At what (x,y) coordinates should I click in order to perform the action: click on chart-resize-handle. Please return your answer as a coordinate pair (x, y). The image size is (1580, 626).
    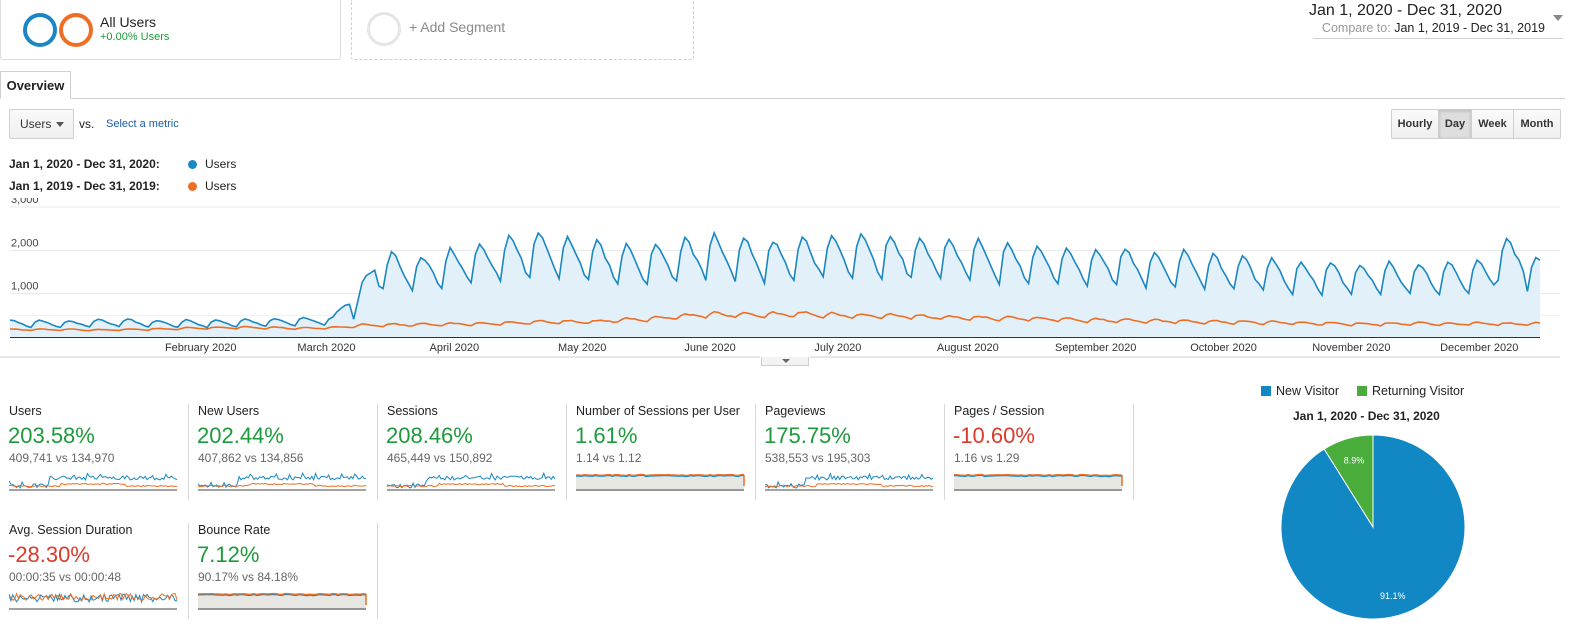
    Looking at the image, I should click on (785, 361).